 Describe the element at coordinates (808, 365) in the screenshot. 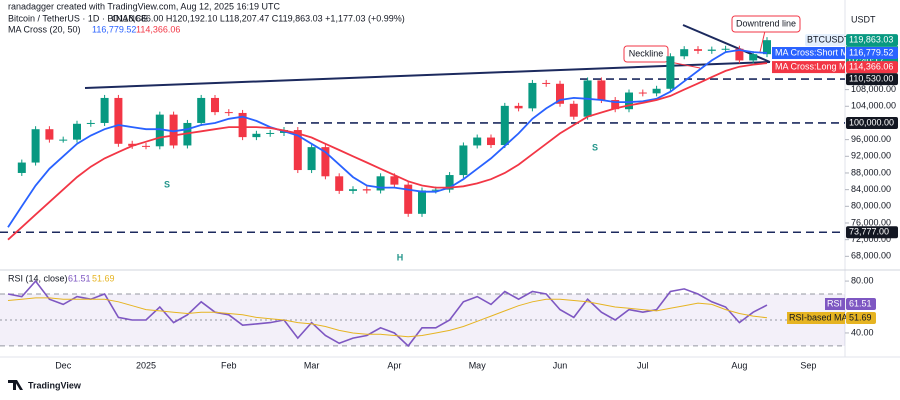

I see `x-tick-label: Sep` at that location.